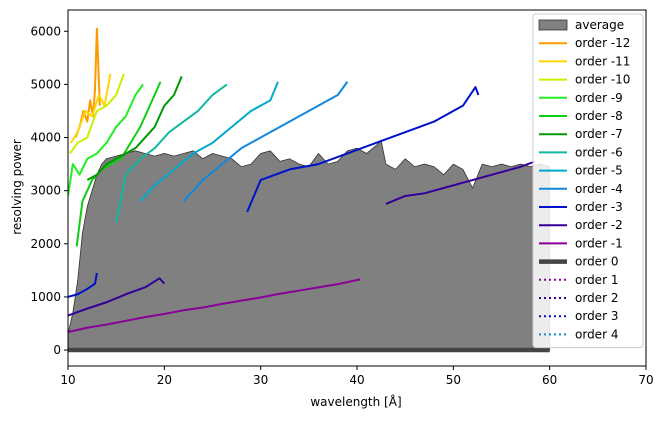  What do you see at coordinates (260, 380) in the screenshot?
I see `x-tick-label: 30` at bounding box center [260, 380].